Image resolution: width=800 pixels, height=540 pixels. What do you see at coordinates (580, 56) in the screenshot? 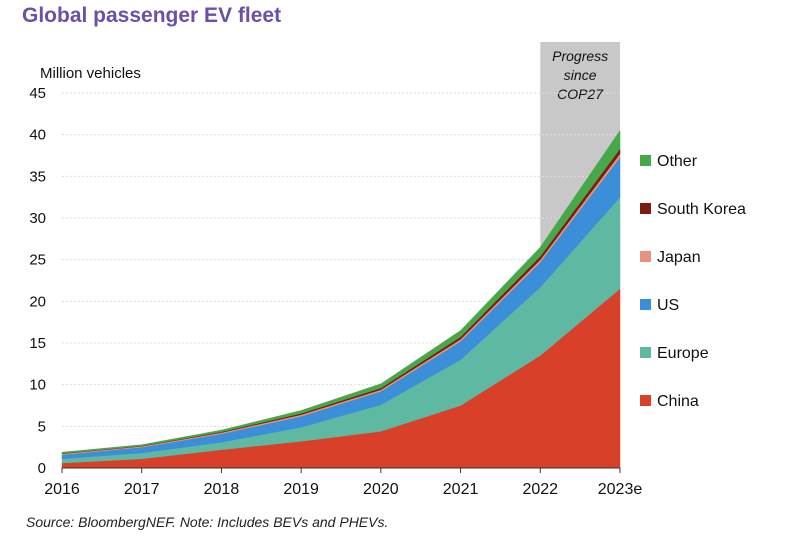
I see `highlight-label-line: Progress` at bounding box center [580, 56].